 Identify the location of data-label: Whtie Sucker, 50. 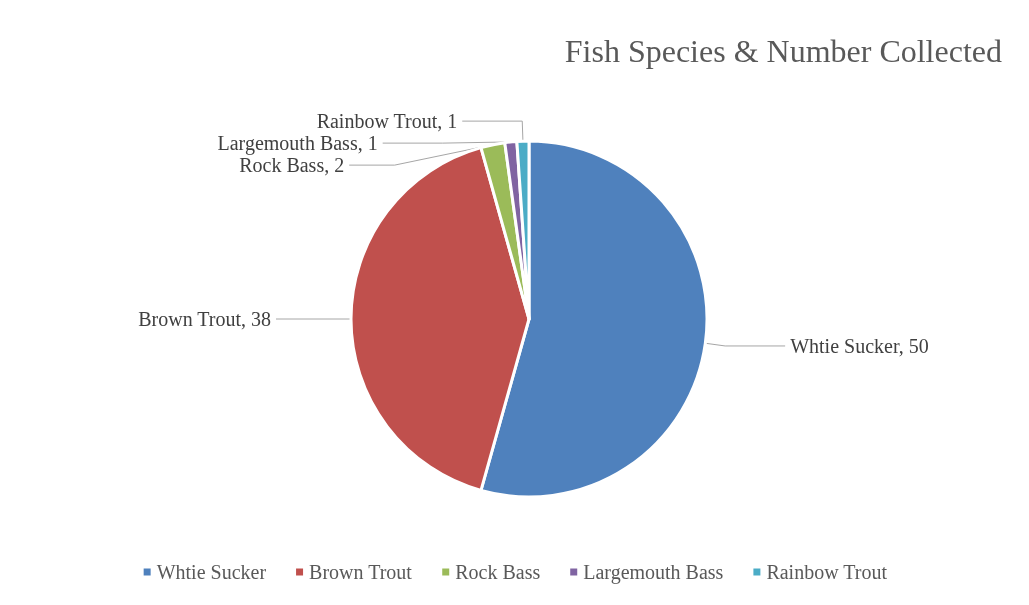
(859, 345).